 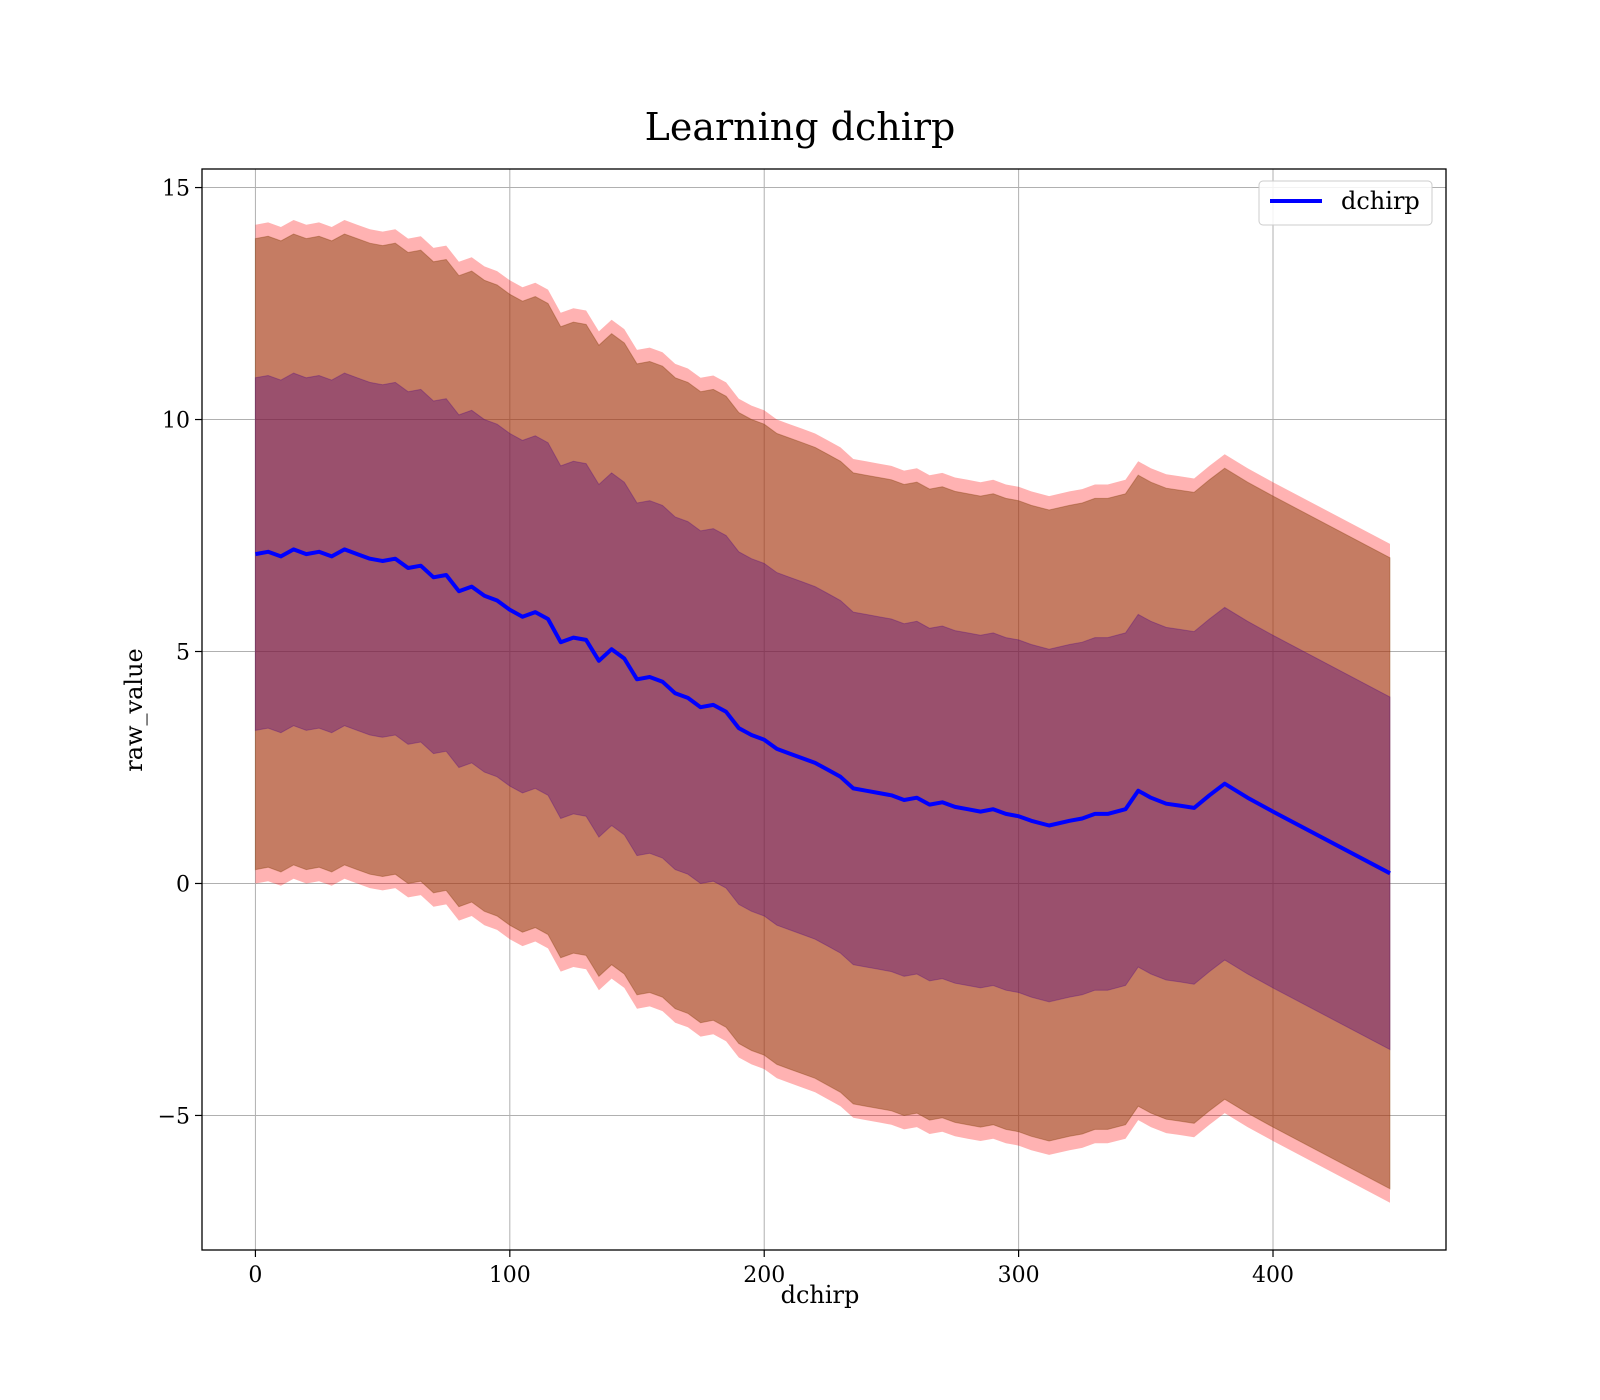 What do you see at coordinates (510, 1275) in the screenshot?
I see `x-tick-label: 100` at bounding box center [510, 1275].